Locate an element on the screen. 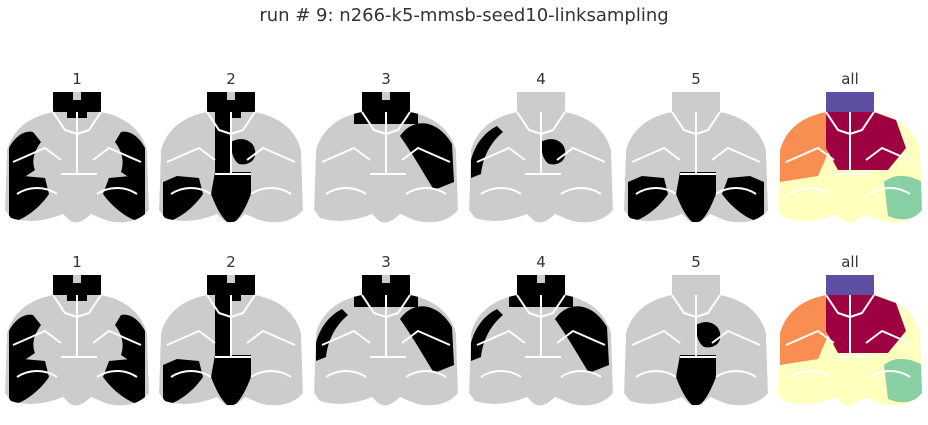  brain-panel-r1-5: 5 is located at coordinates (696, 149).